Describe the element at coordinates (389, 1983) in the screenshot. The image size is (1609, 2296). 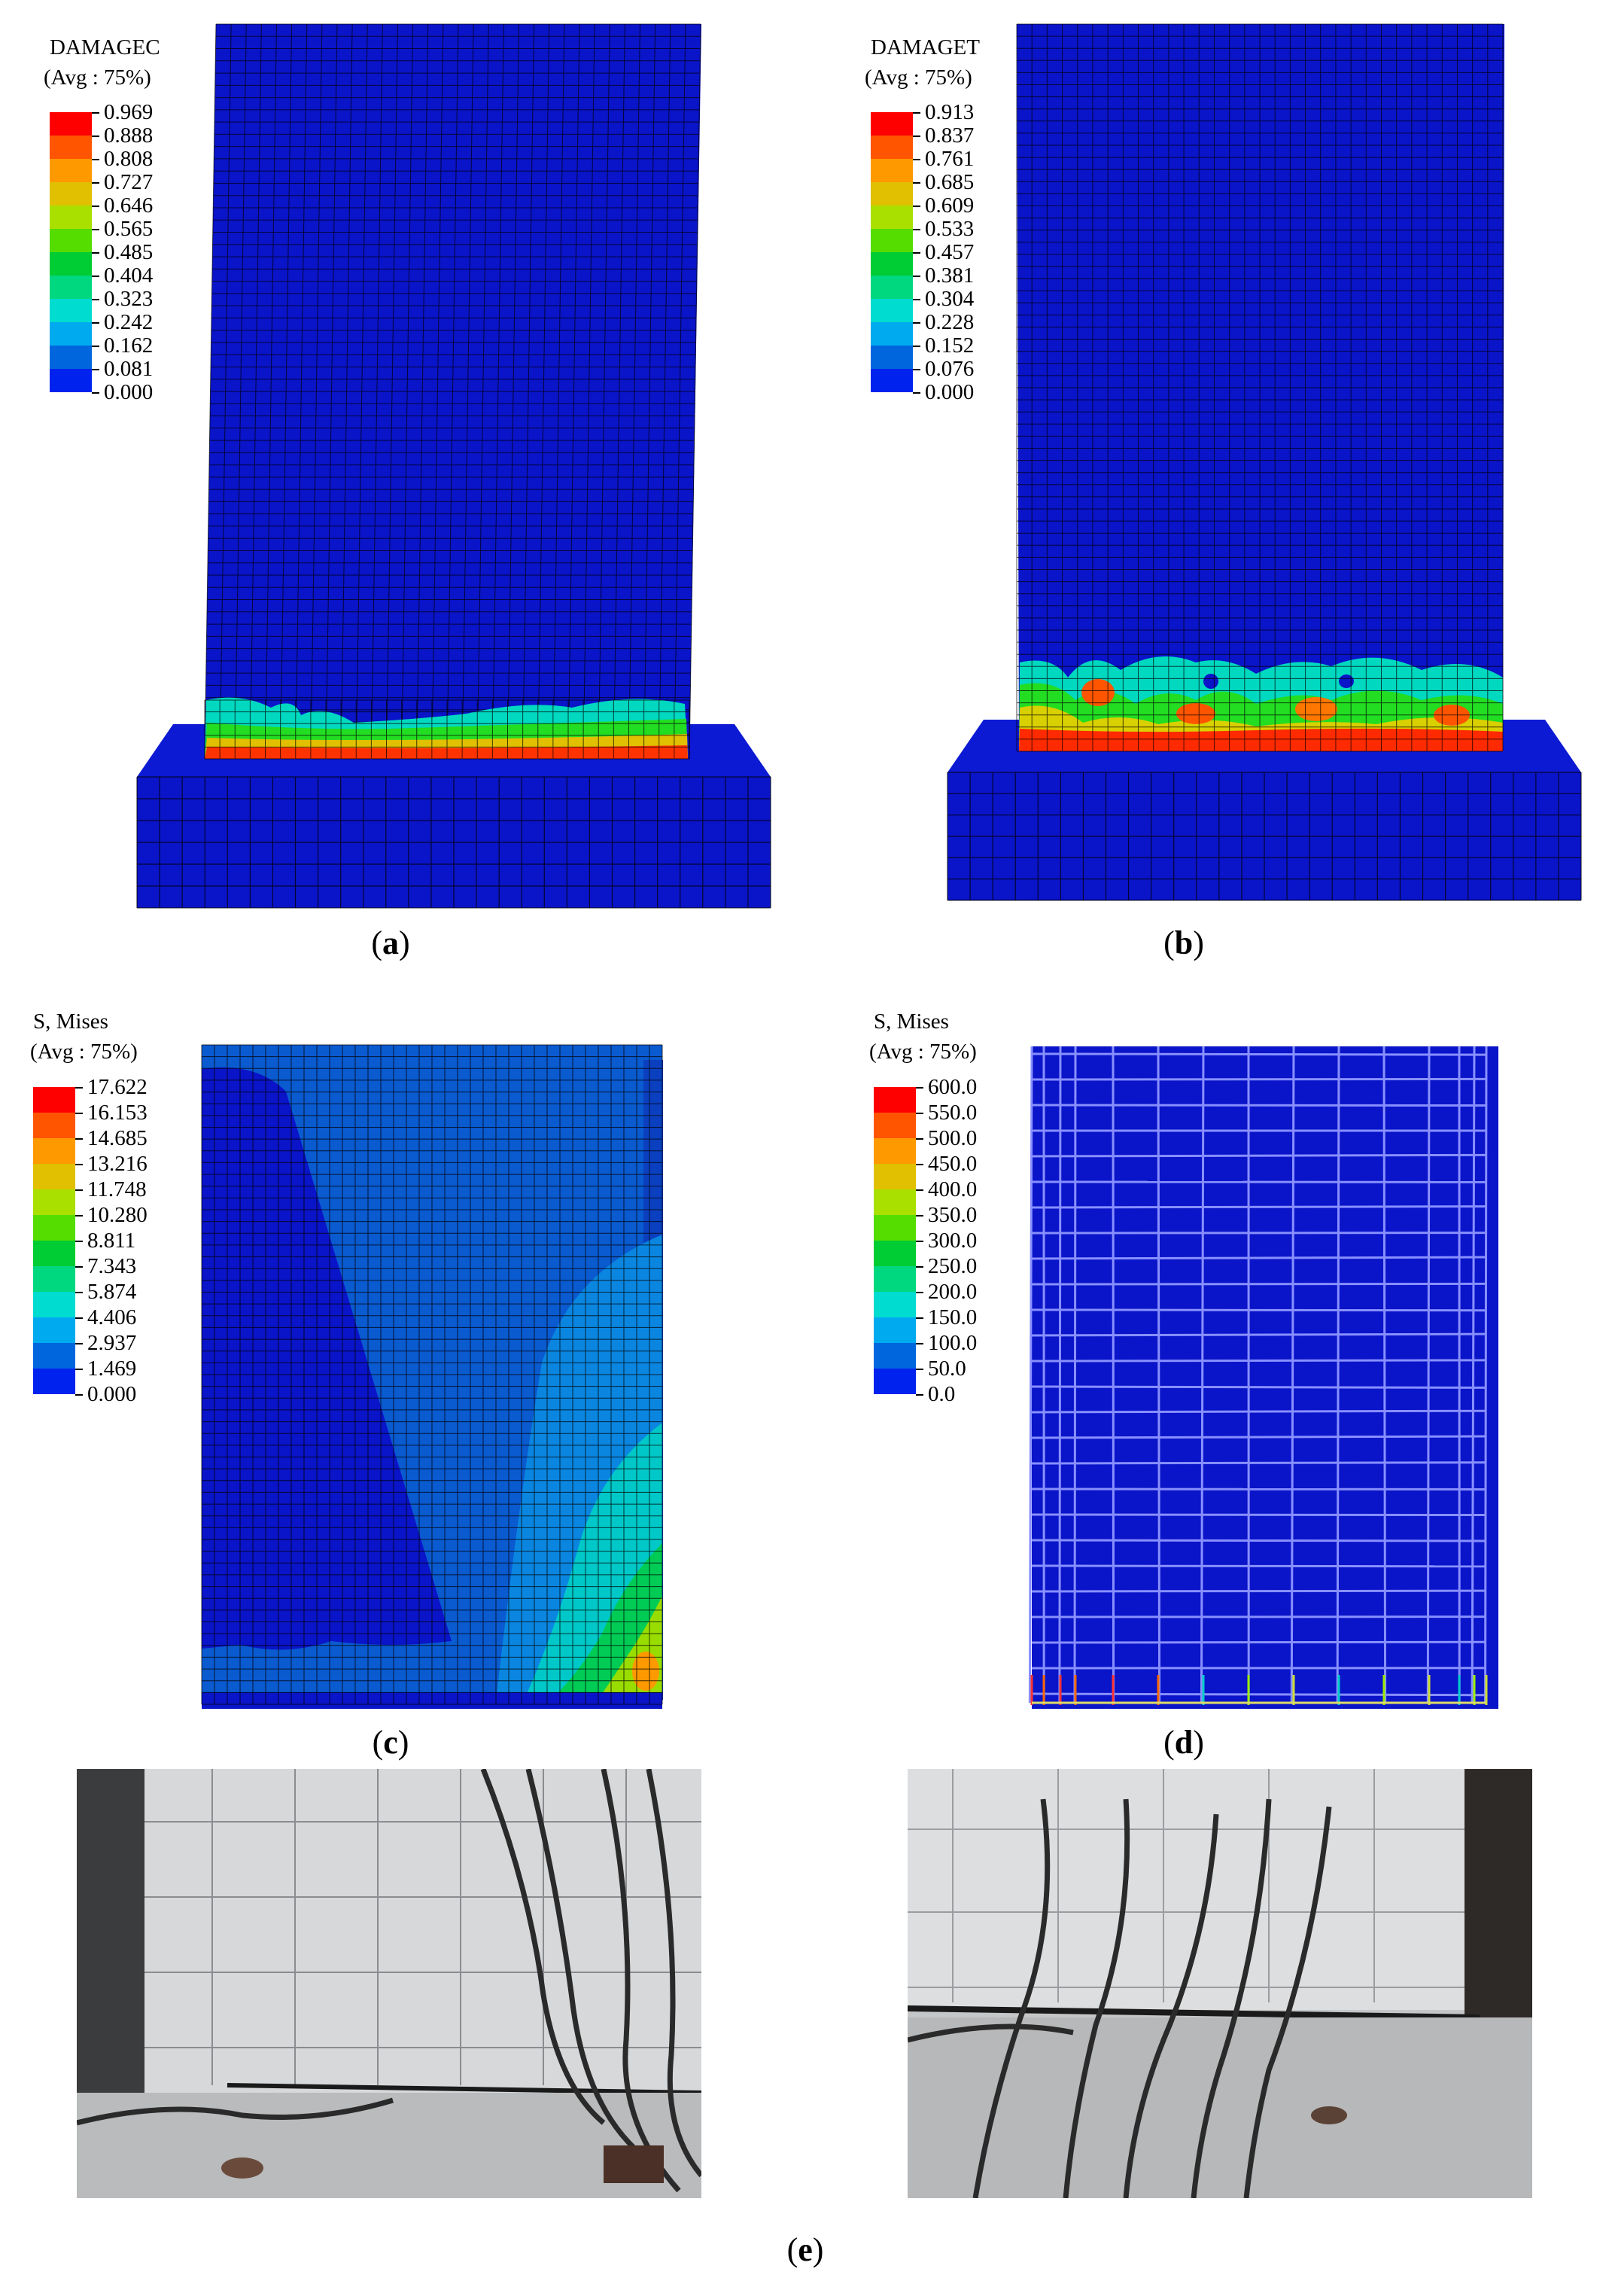
I see `test-photo-left` at that location.